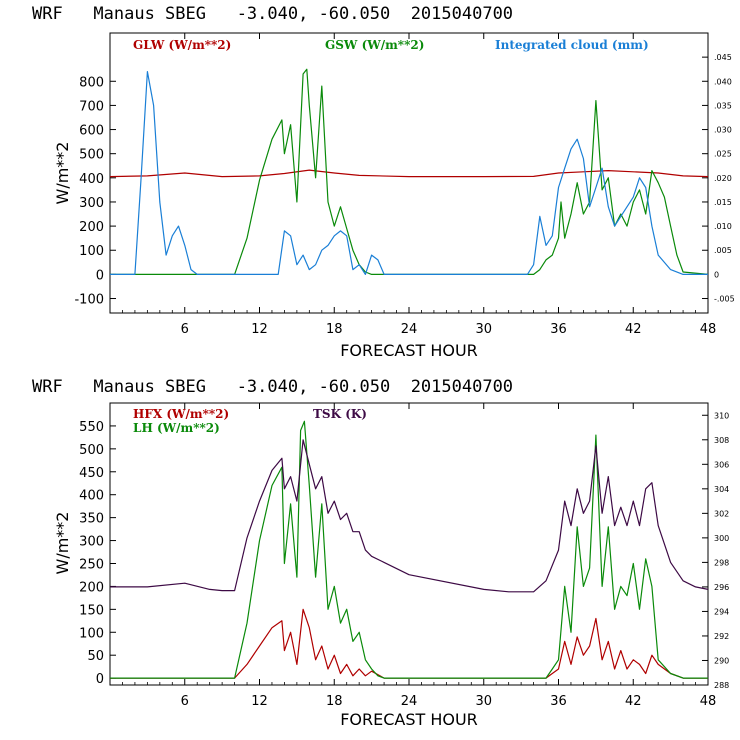  Describe the element at coordinates (91, 542) in the screenshot. I see `chart-2-y-tick-label: 300` at that location.